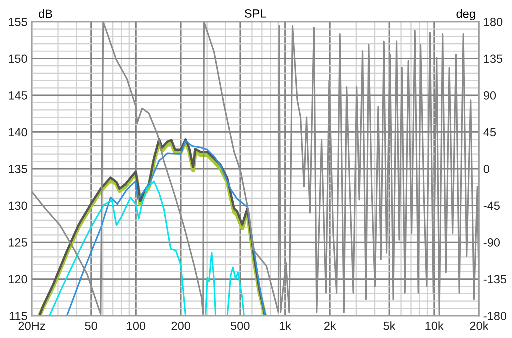  I want to click on y-tick-label: 145, so click(18, 96).